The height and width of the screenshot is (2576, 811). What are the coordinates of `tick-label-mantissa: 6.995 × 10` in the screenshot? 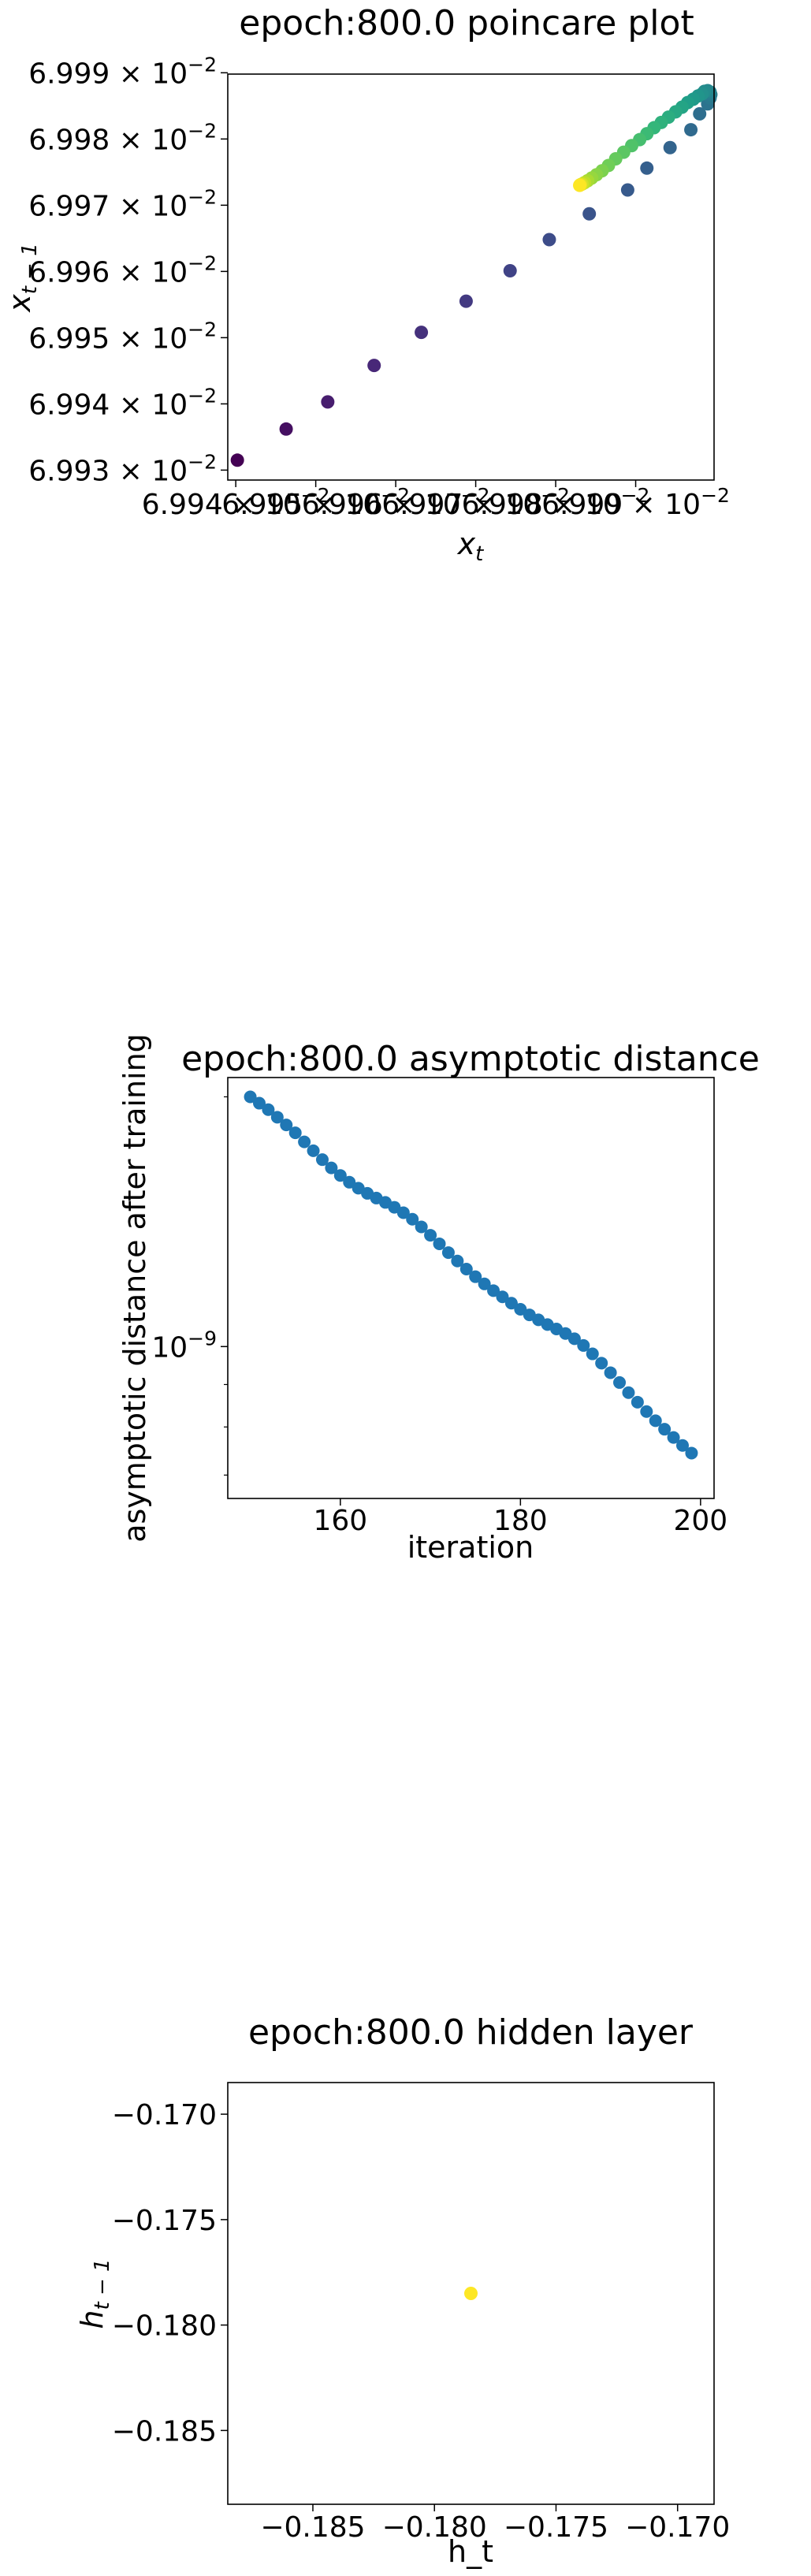 It's located at (108, 338).